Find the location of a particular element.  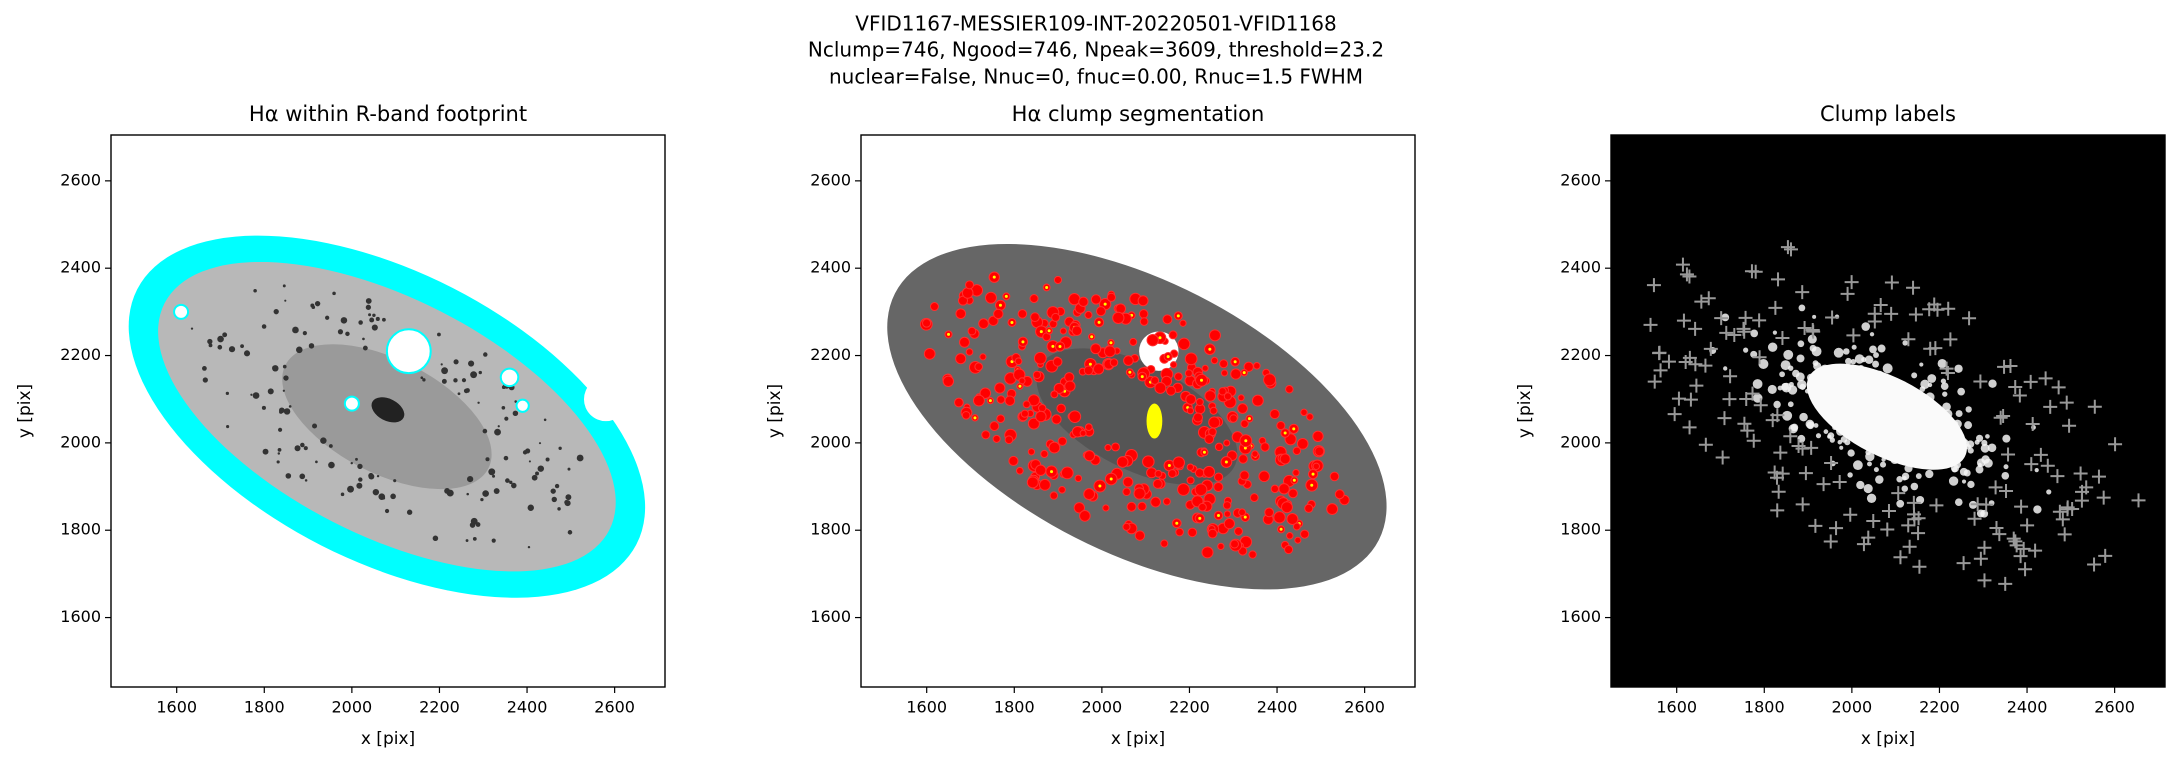

panel-title: Hα clump segmentation is located at coordinates (1138, 114).